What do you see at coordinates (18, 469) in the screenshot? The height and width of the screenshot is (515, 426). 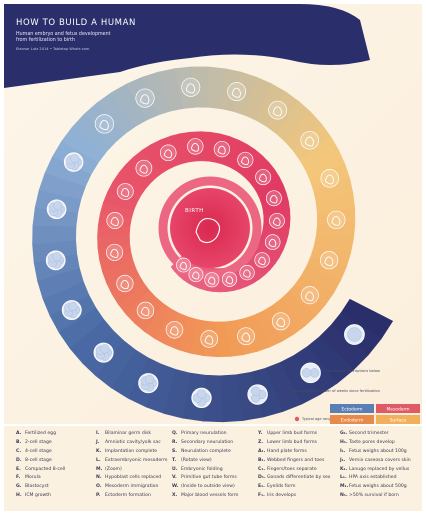 I see `description-key: E.` at bounding box center [18, 469].